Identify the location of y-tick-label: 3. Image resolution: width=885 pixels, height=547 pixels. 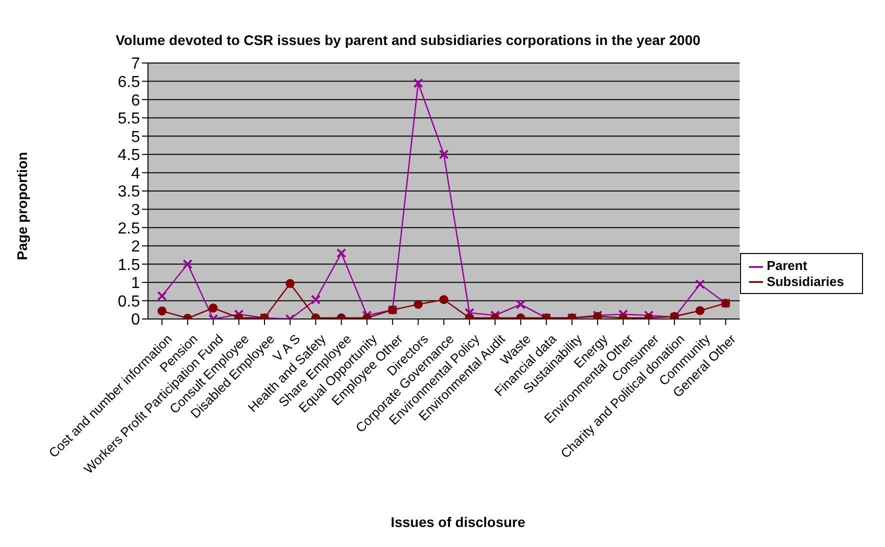
(135, 210).